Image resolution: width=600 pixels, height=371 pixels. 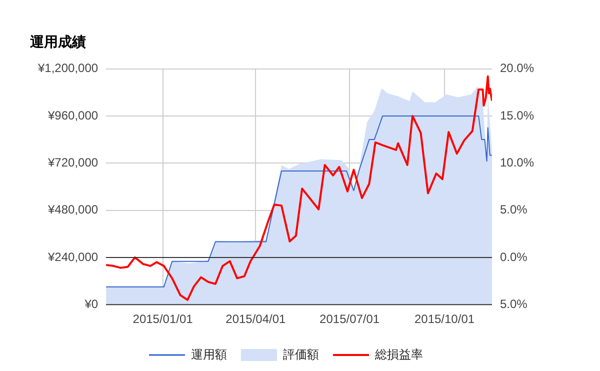 What do you see at coordinates (517, 68) in the screenshot?
I see `y2-tick-label: 20.0%` at bounding box center [517, 68].